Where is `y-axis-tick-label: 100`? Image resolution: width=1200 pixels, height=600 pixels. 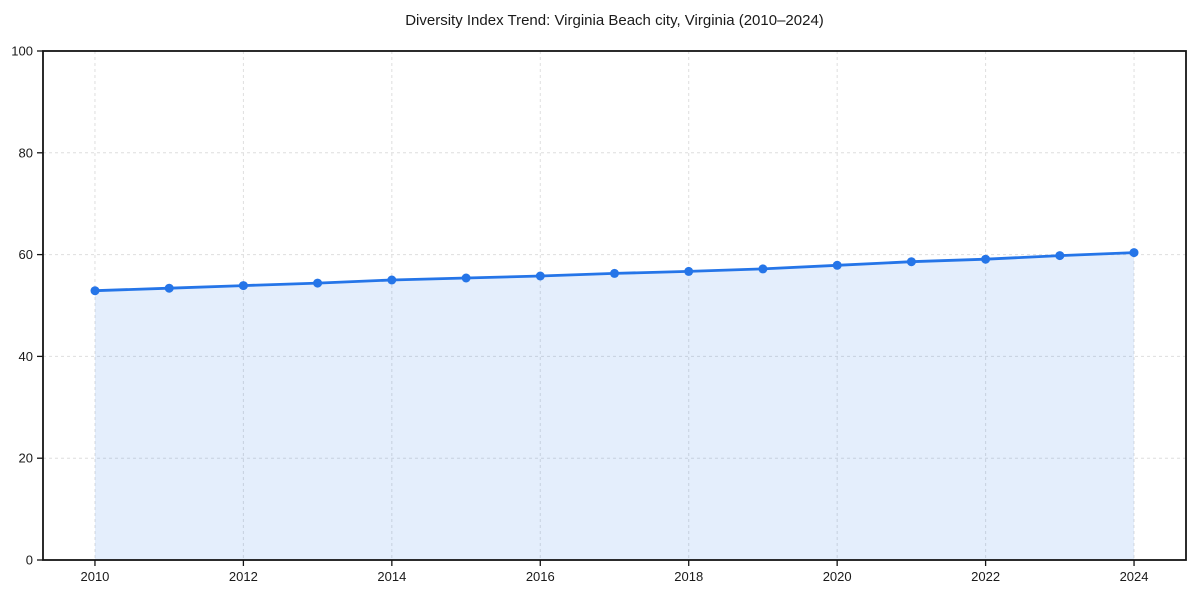 y-axis-tick-label: 100 is located at coordinates (22, 51).